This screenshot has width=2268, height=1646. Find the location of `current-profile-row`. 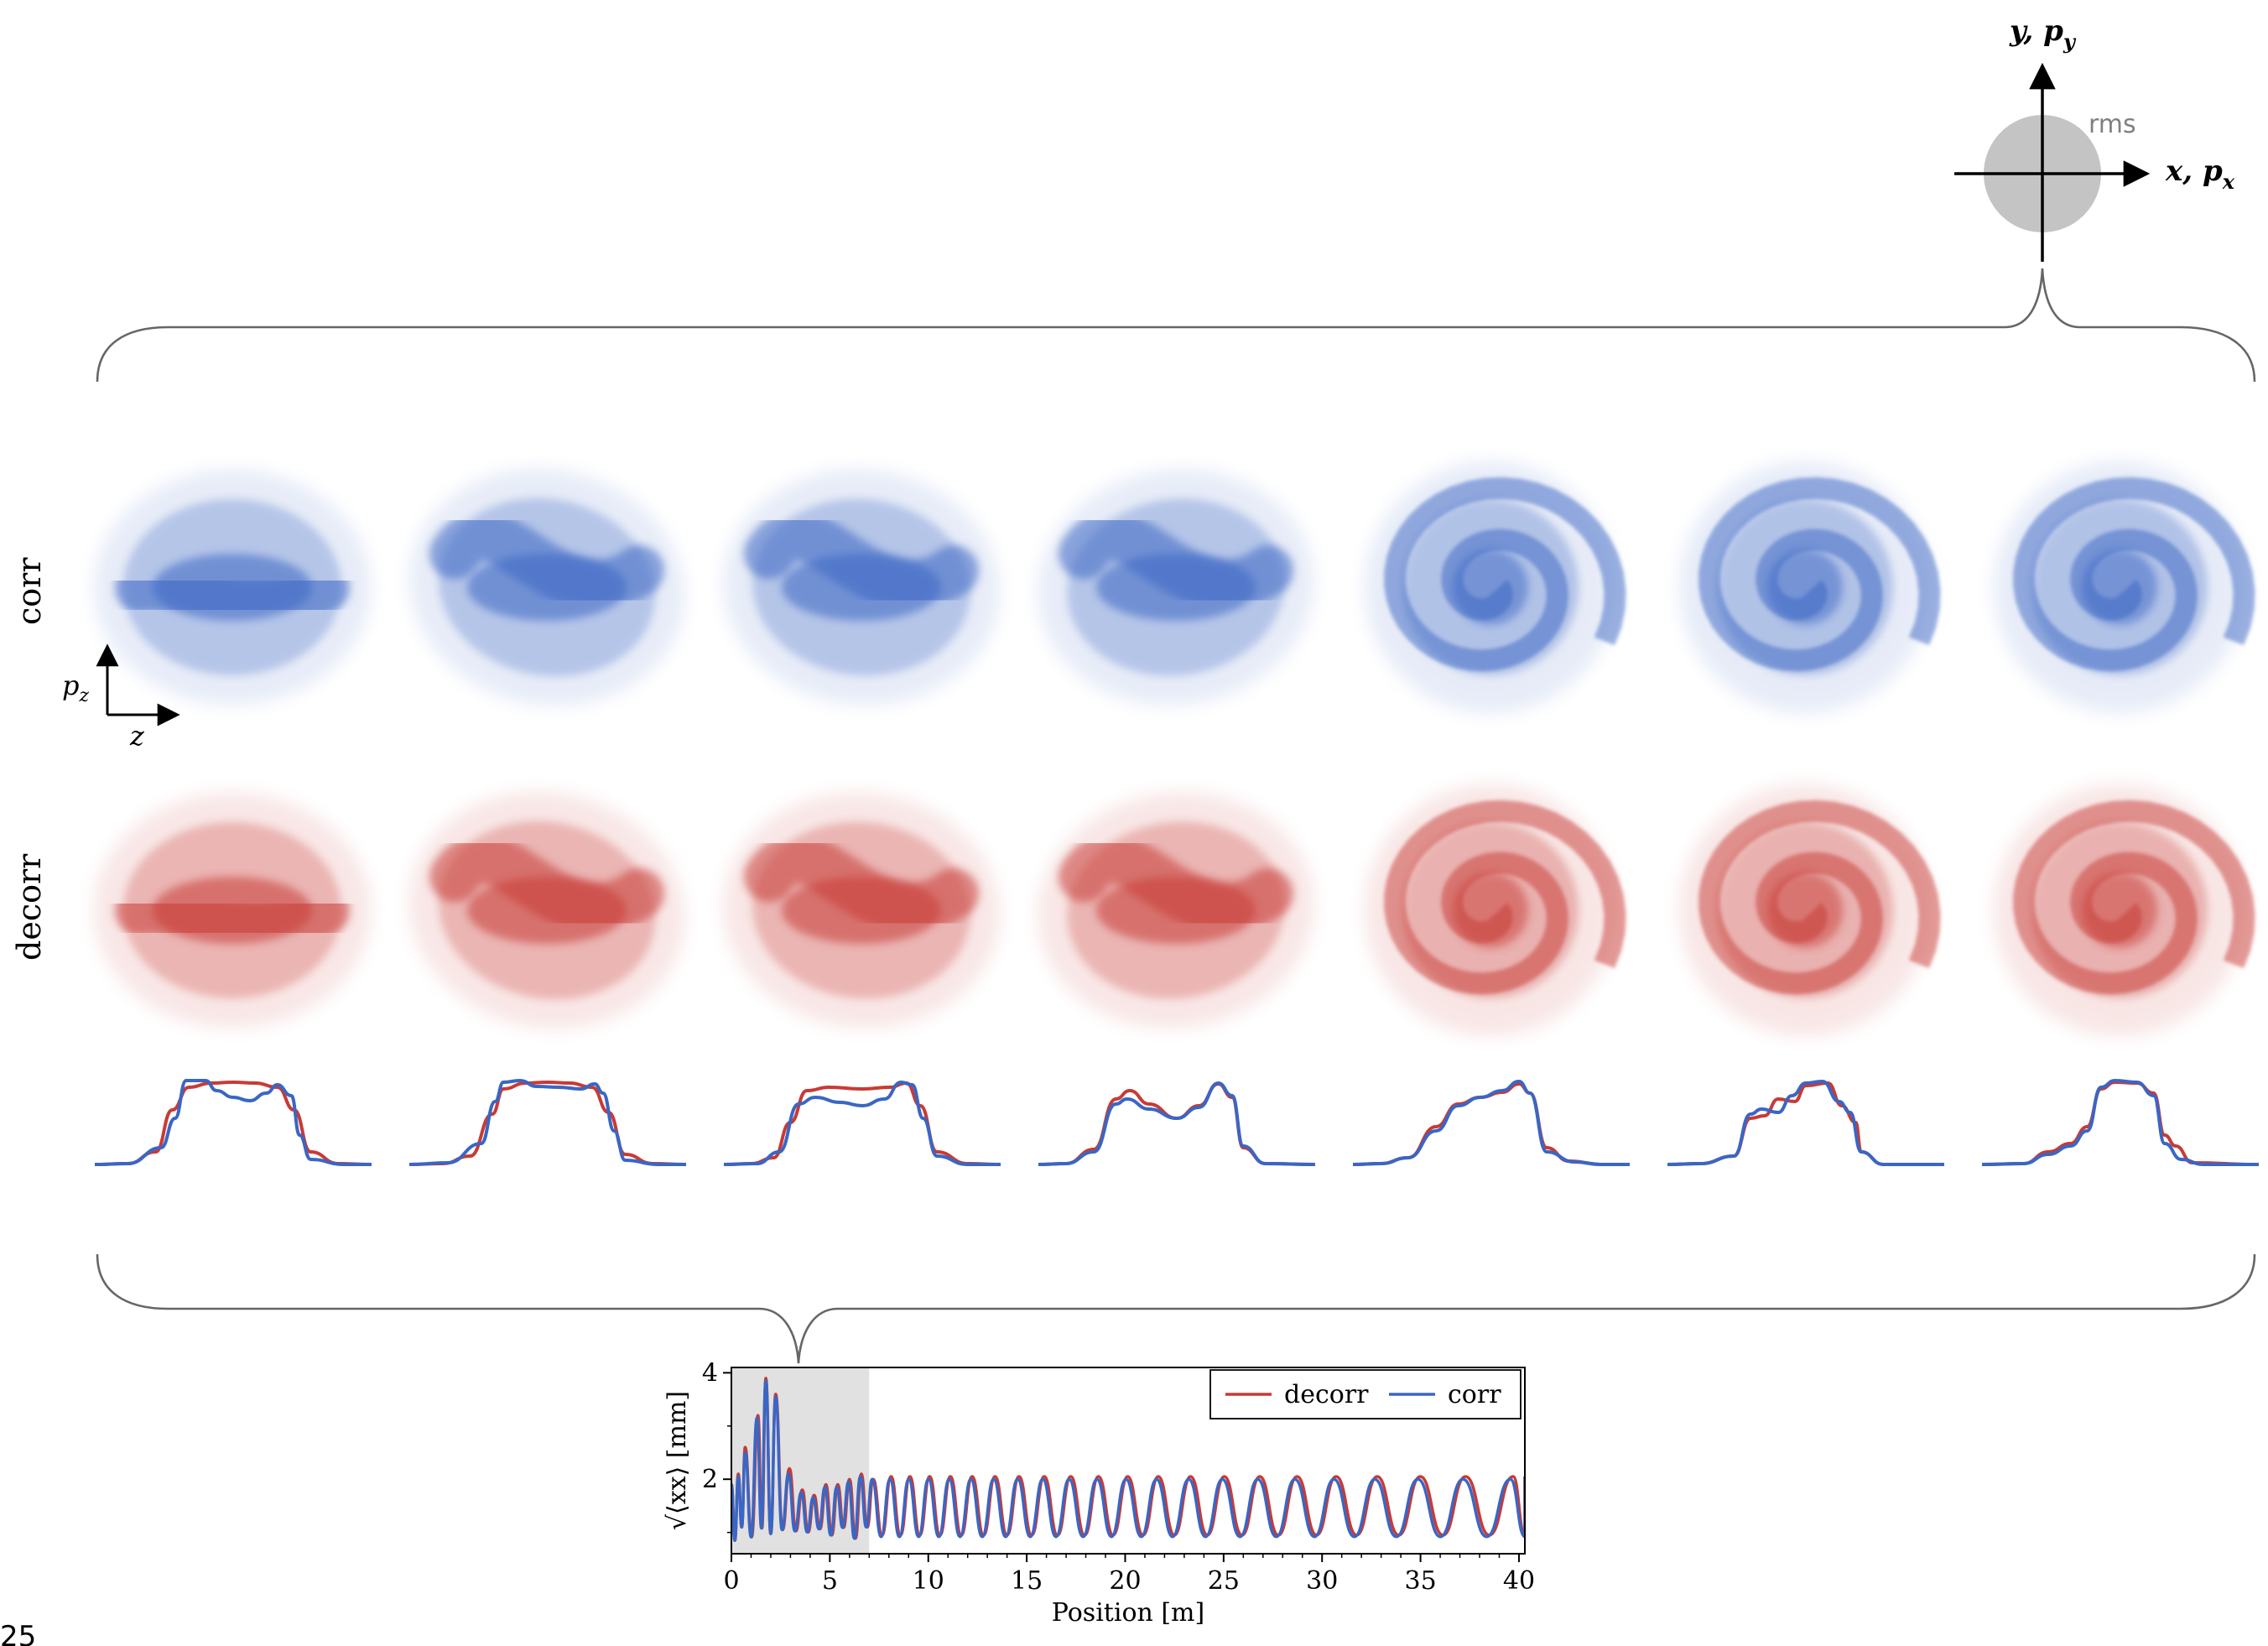

current-profile-row is located at coordinates (1177, 1123).